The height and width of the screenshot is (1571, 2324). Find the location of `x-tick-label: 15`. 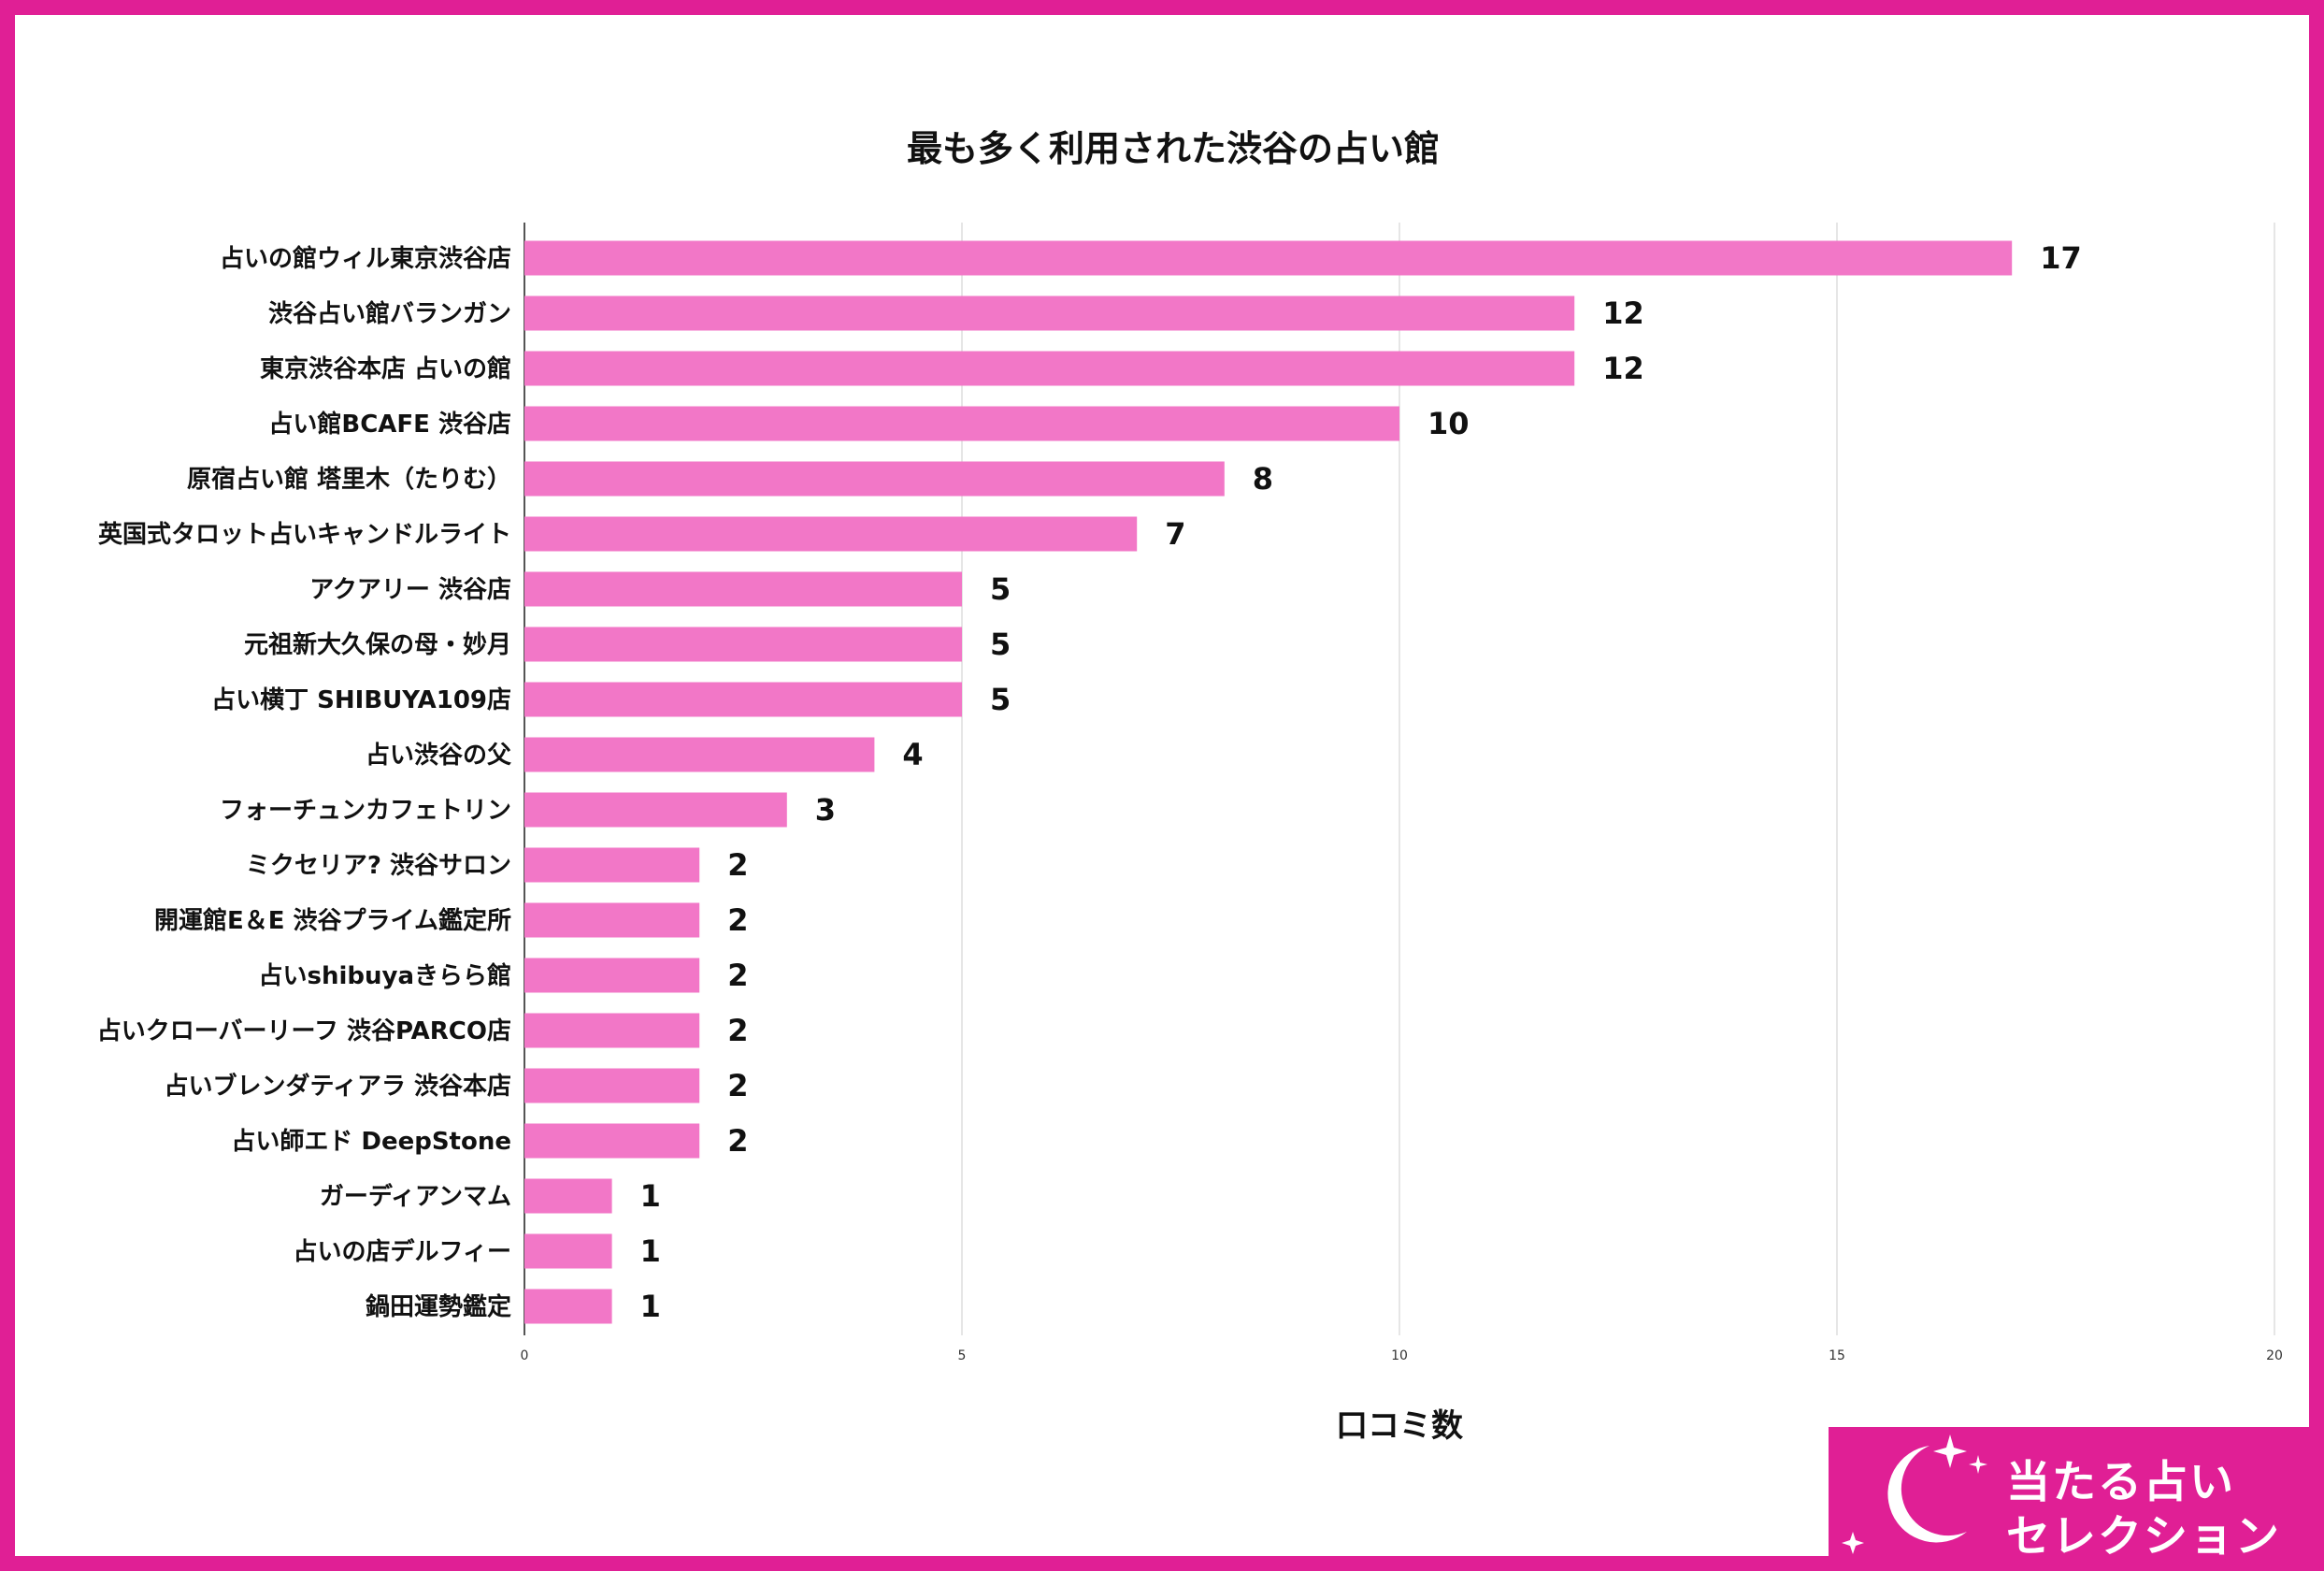

x-tick-label: 15 is located at coordinates (1837, 1355).